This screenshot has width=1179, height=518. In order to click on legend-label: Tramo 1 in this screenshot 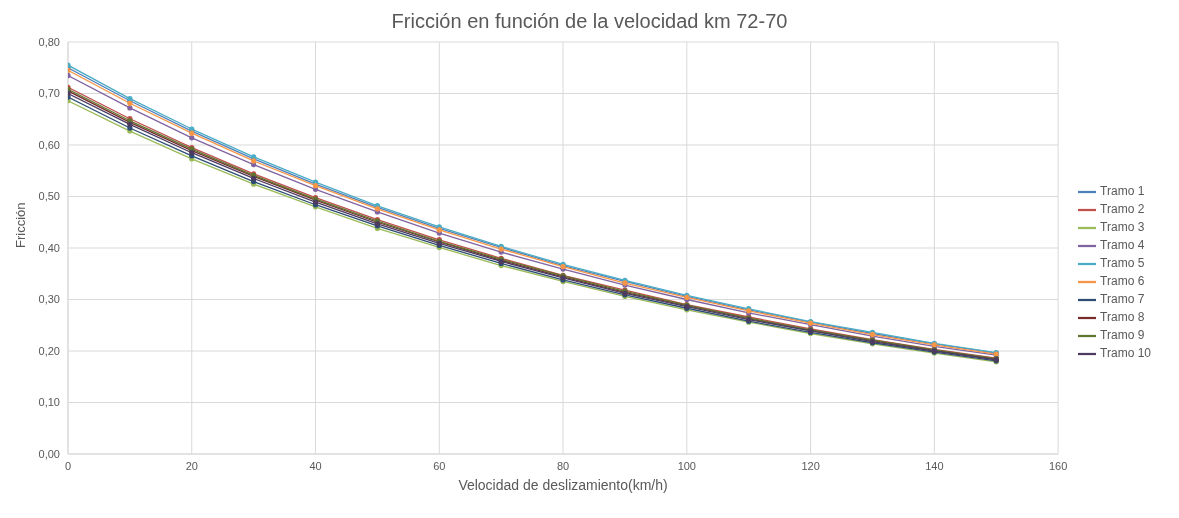, I will do `click(1122, 191)`.